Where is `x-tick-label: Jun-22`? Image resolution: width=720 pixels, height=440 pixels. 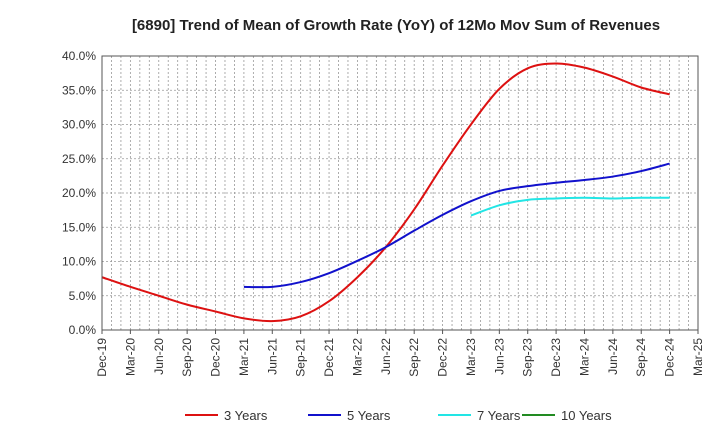 x-tick-label: Jun-22 is located at coordinates (386, 356).